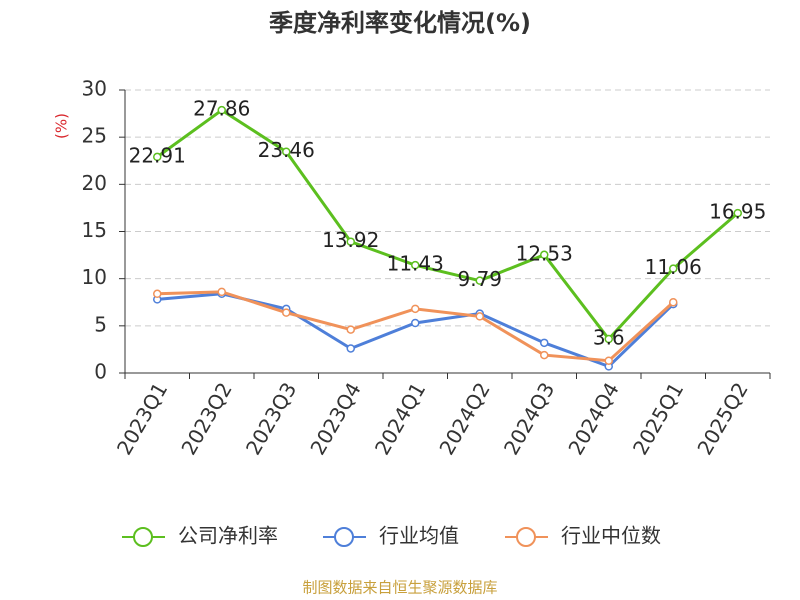 The width and height of the screenshot is (800, 600). What do you see at coordinates (399, 588) in the screenshot?
I see `source-note: 制图数据来自恒生聚源数据库` at bounding box center [399, 588].